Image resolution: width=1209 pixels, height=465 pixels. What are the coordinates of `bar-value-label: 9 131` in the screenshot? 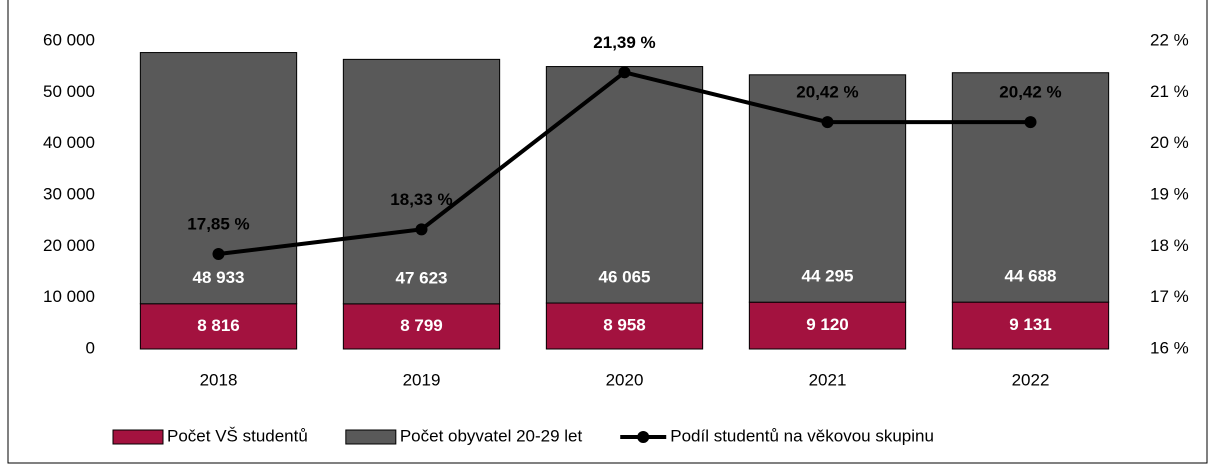 It's located at (1030, 324).